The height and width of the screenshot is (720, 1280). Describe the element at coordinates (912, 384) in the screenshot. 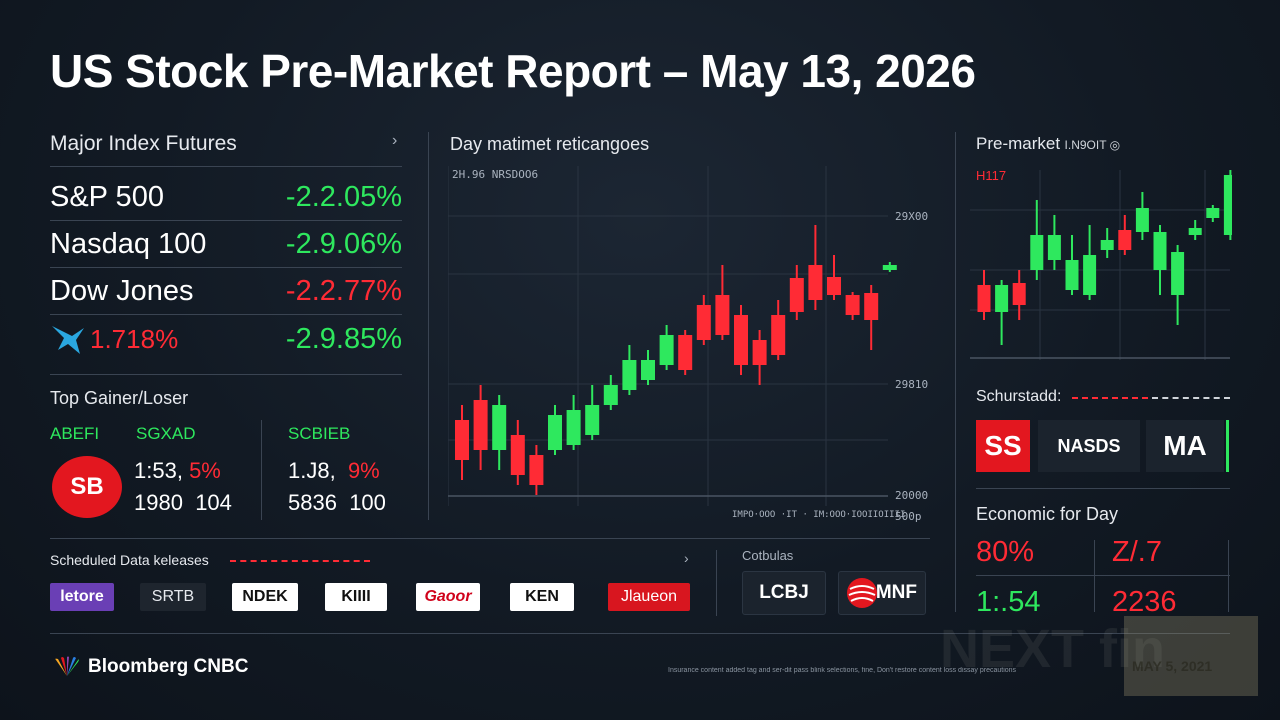

I see `axis-label: 29810` at that location.